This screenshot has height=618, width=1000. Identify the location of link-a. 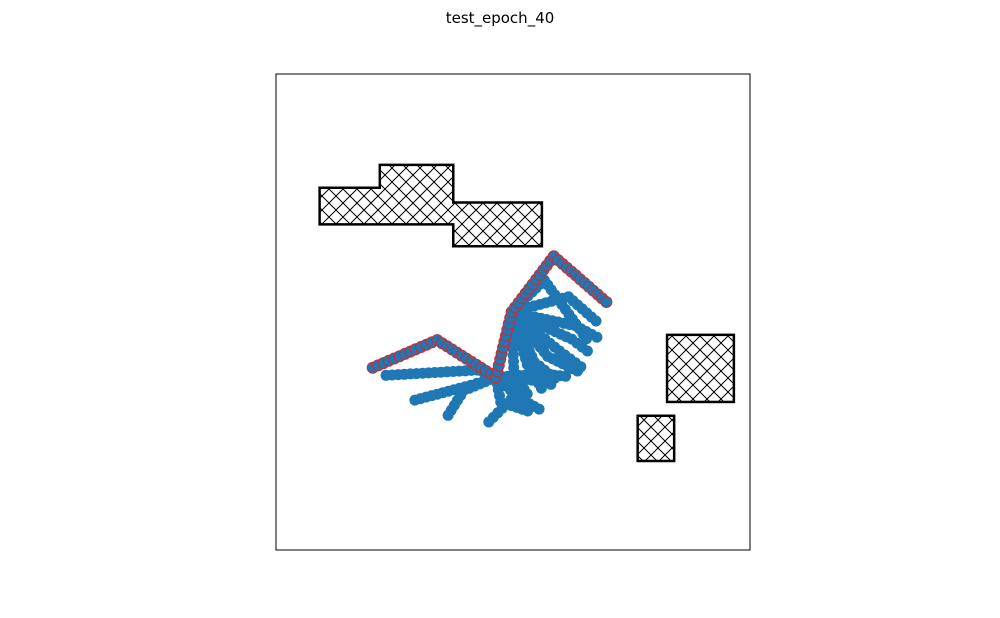
(489, 317).